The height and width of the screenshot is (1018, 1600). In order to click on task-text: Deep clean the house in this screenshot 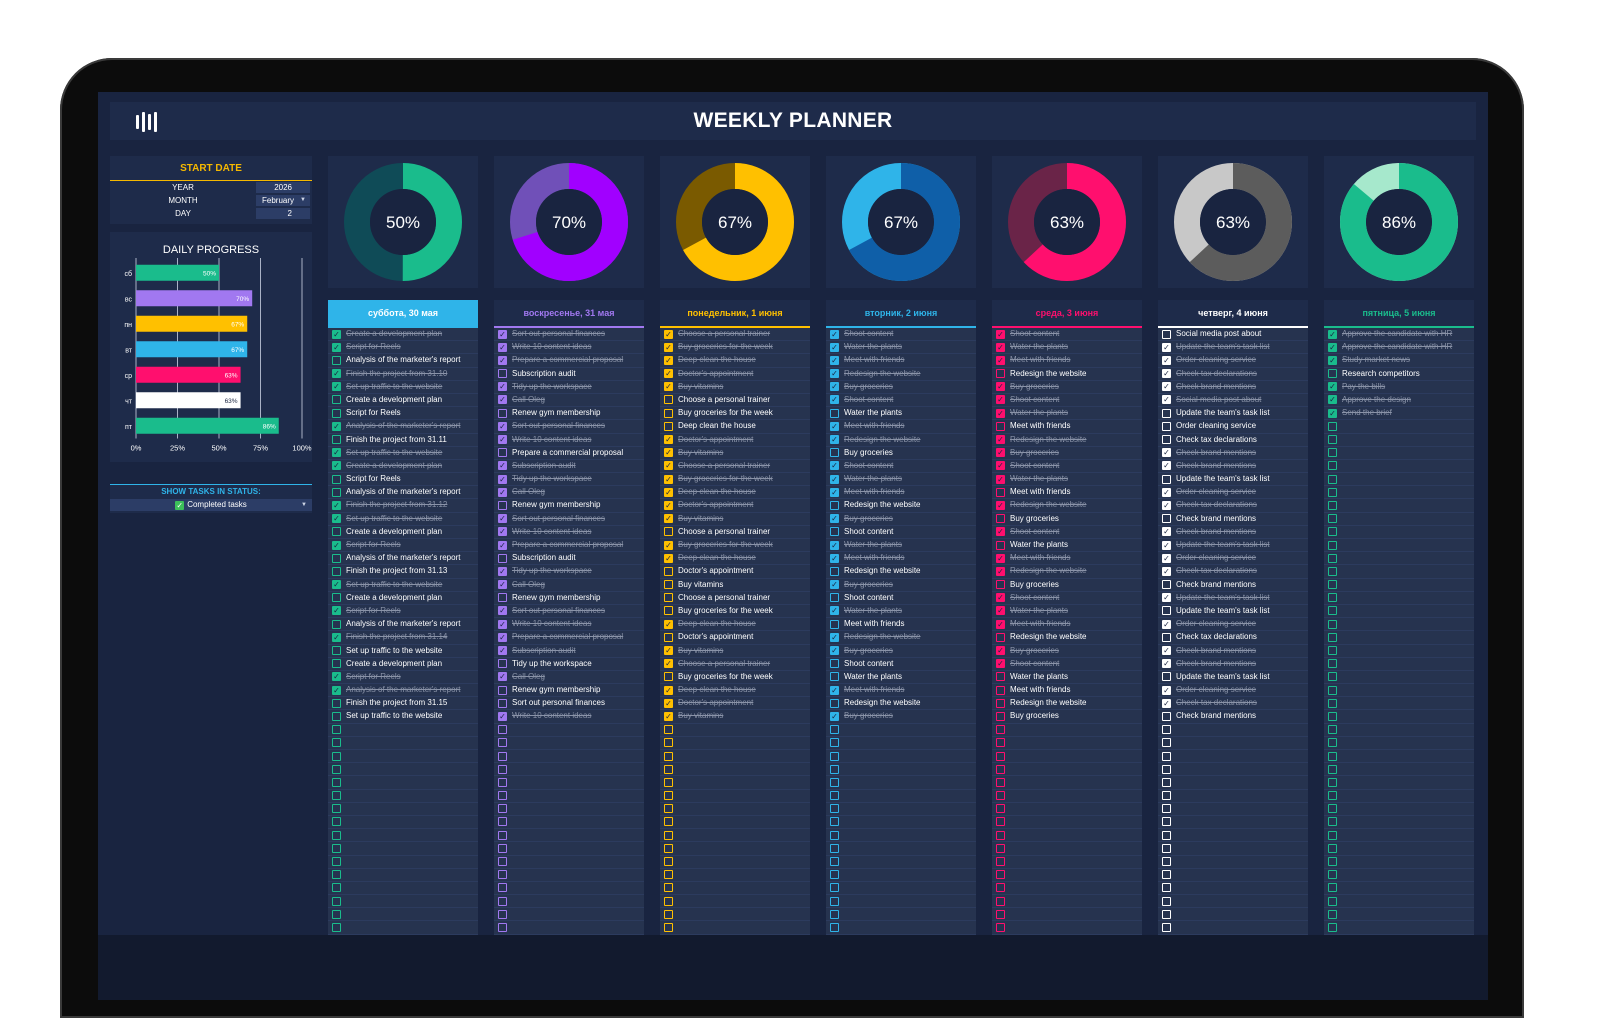, I will do `click(717, 360)`.